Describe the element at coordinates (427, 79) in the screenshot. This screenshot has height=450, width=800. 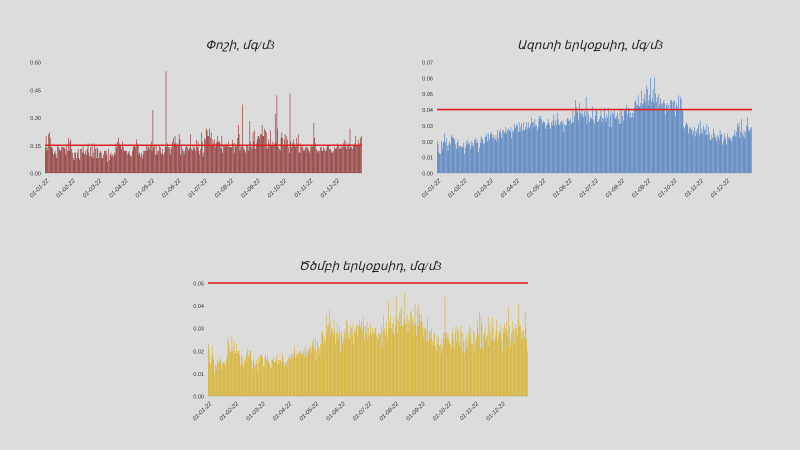
I see `no2-ytick-label: 0.06` at that location.